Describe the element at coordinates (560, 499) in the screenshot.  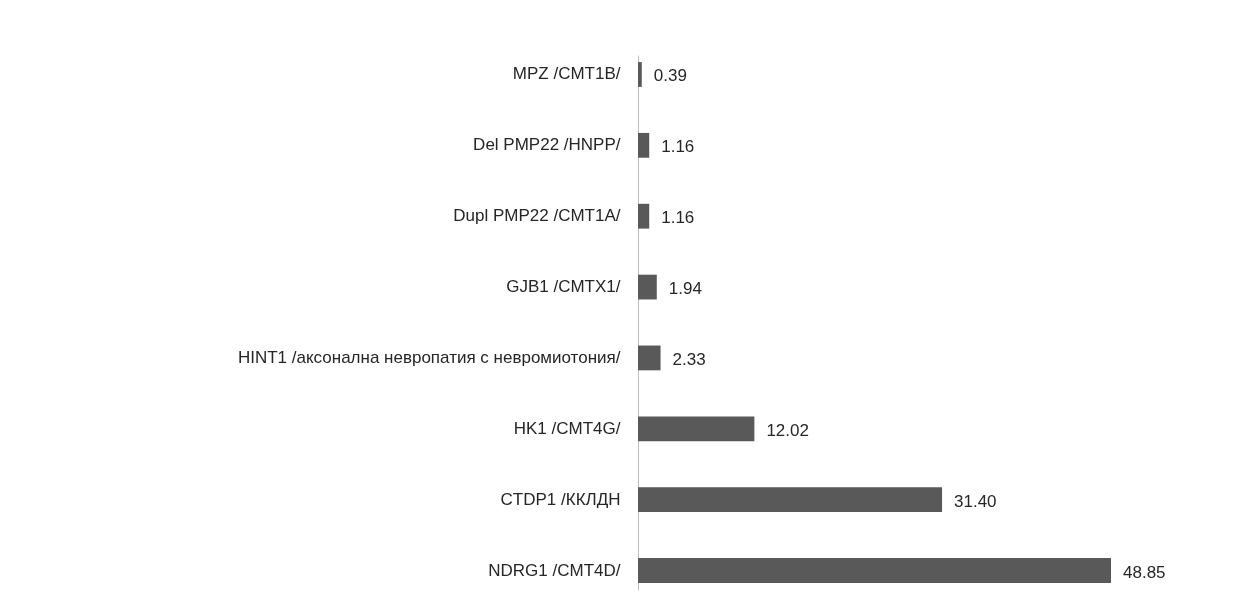
I see `y-tick-label: CTDP1 /ККЛДН` at that location.